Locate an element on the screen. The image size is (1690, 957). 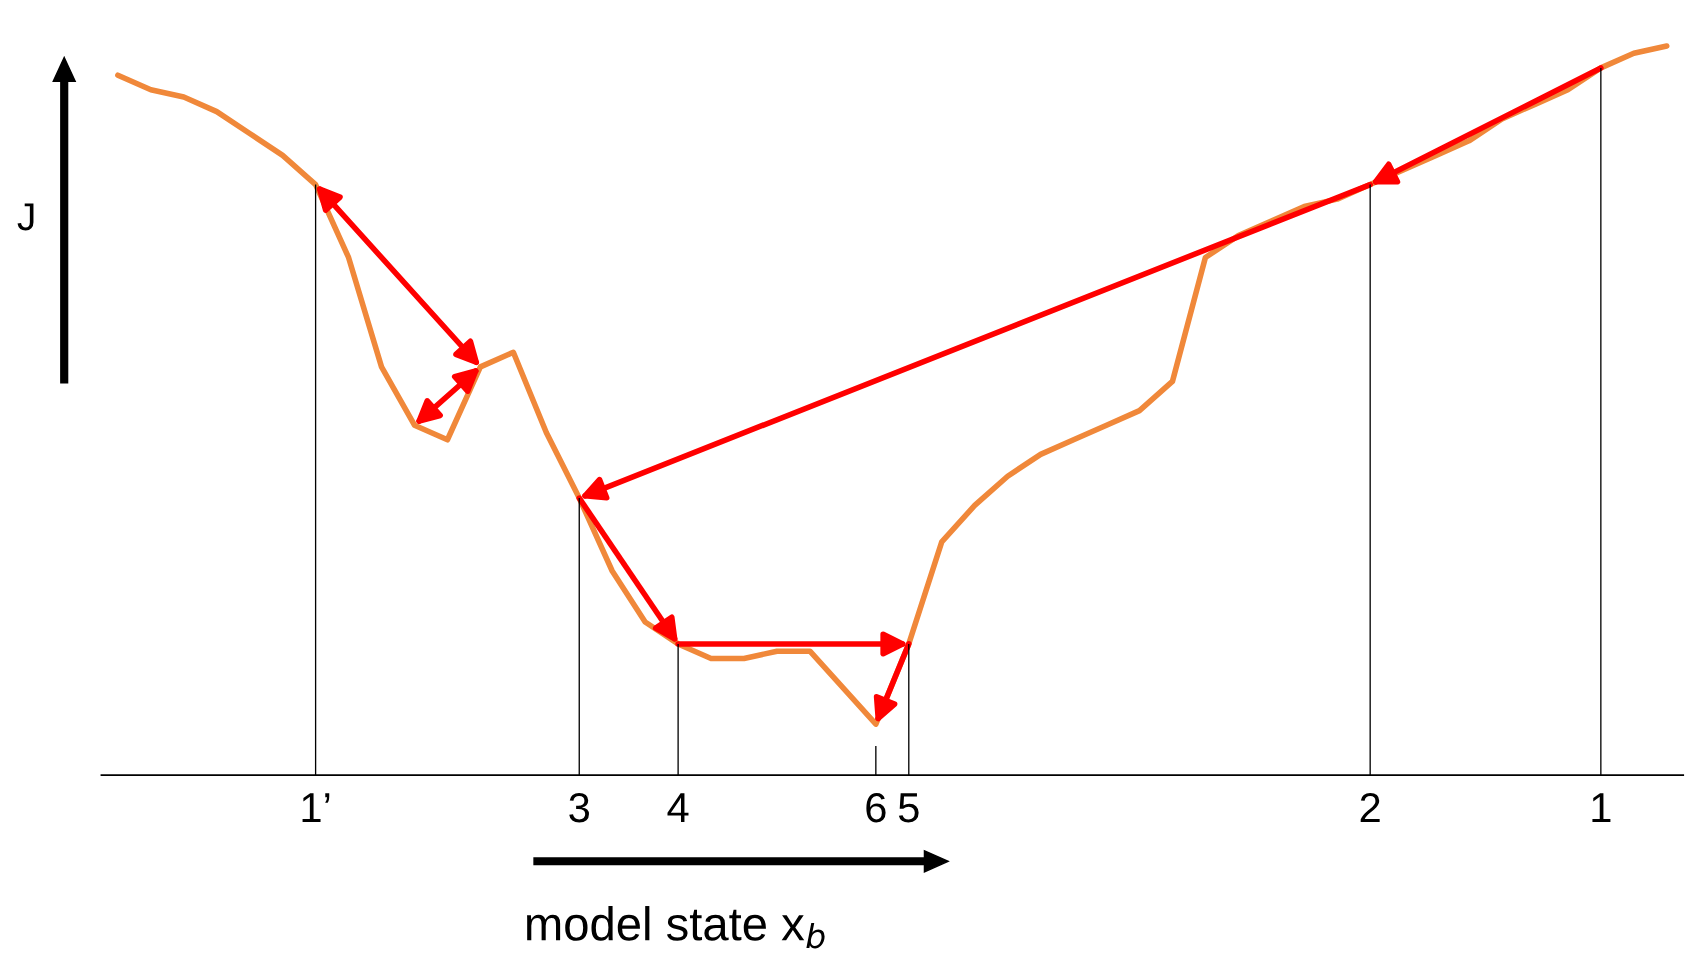
x-axis-title: model state x$_{b}$ is located at coordinates (676, 927).